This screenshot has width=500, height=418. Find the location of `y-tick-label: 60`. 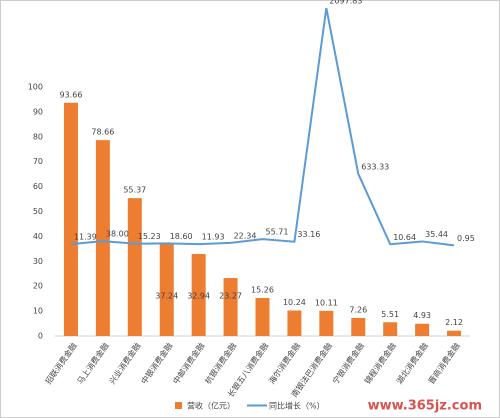

y-tick-label: 60 is located at coordinates (38, 186).